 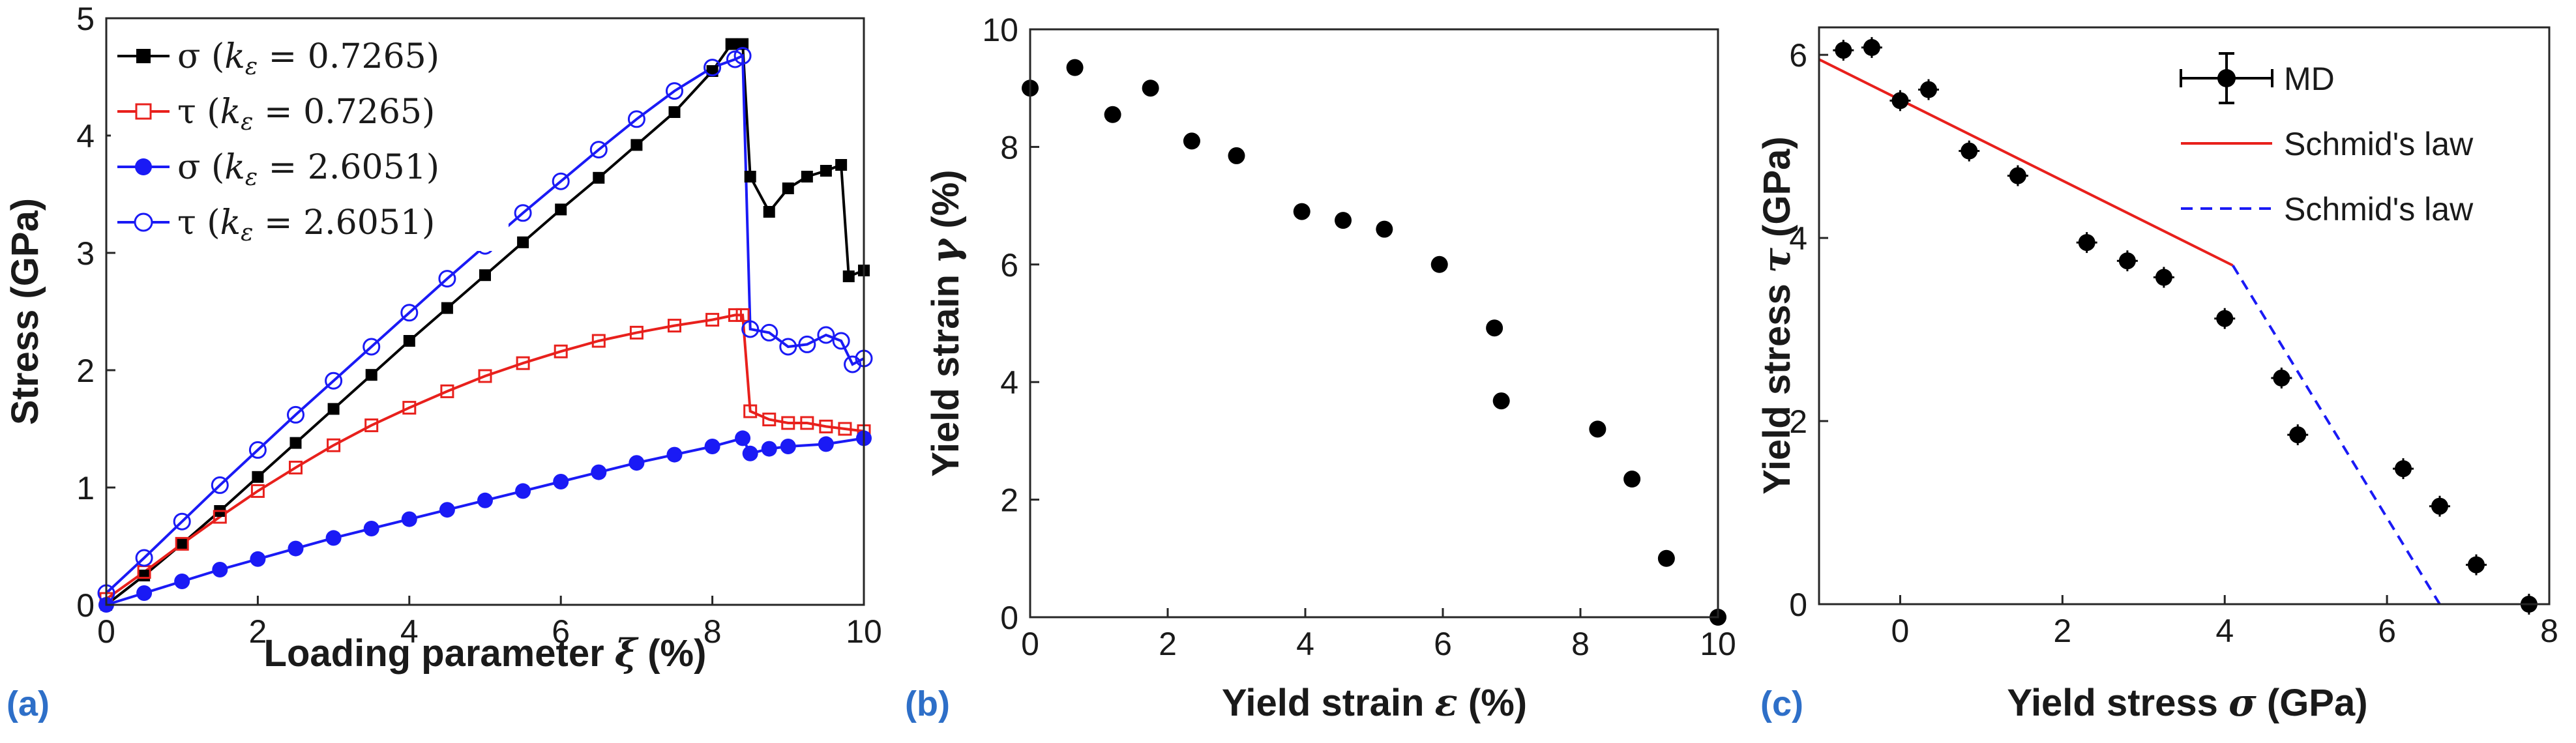 I want to click on panel-a-ytick-label: 5, so click(x=85, y=19).